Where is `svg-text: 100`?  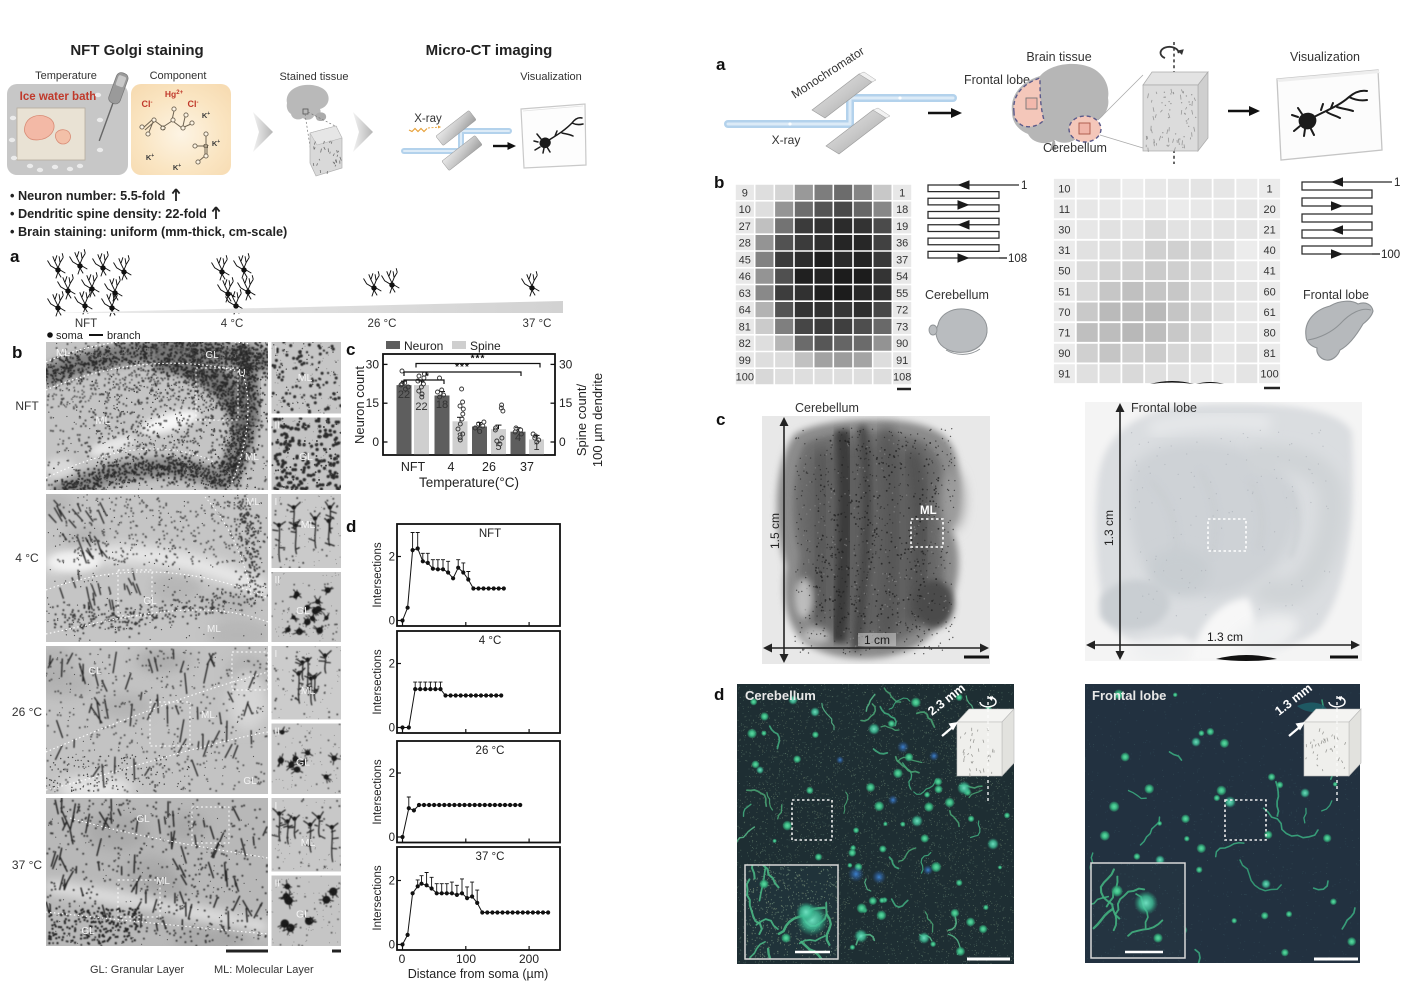
svg-text: 100 is located at coordinates (1269, 375).